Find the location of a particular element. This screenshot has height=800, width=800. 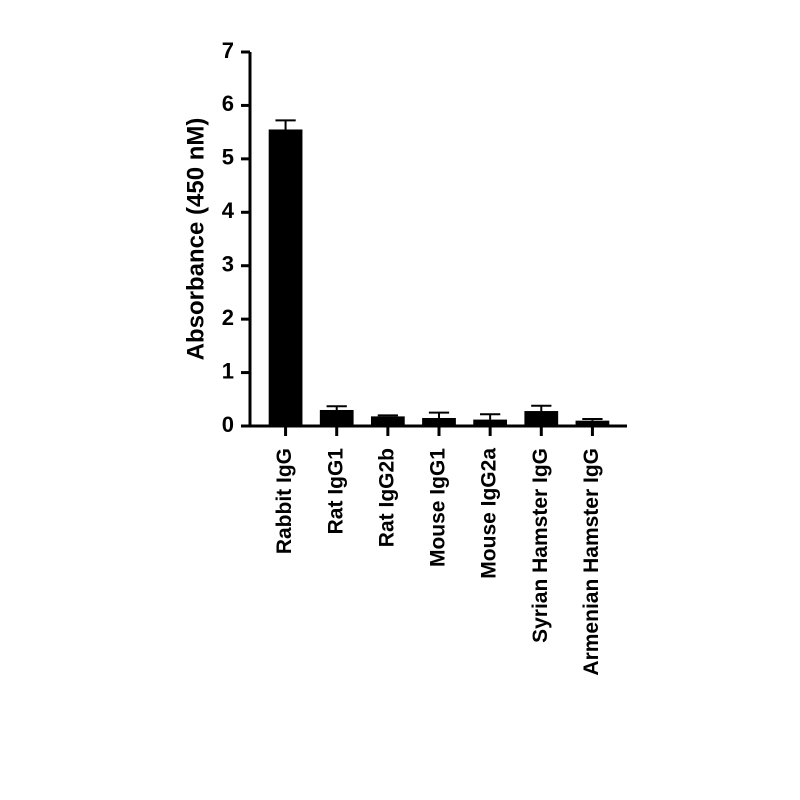

y-tick-label: 5 is located at coordinates (228, 157).